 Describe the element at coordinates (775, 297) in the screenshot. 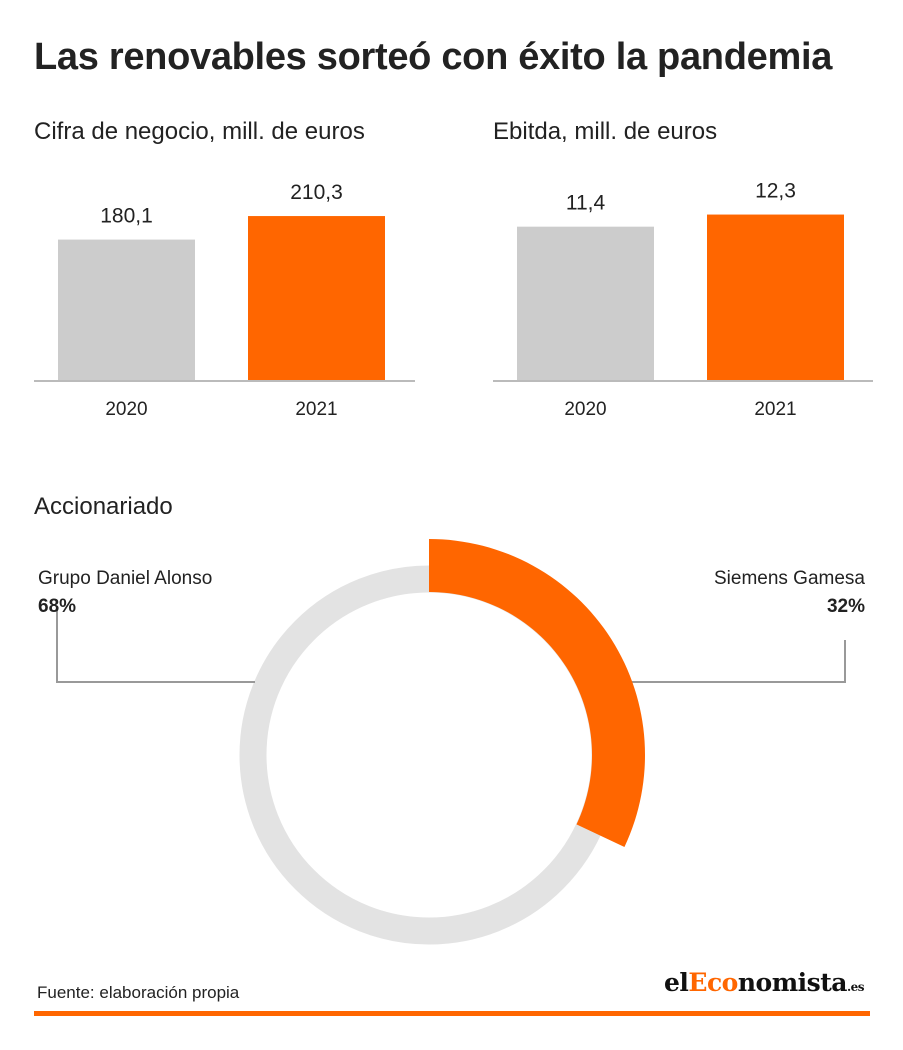

I see `ebitda-bar-2021` at that location.